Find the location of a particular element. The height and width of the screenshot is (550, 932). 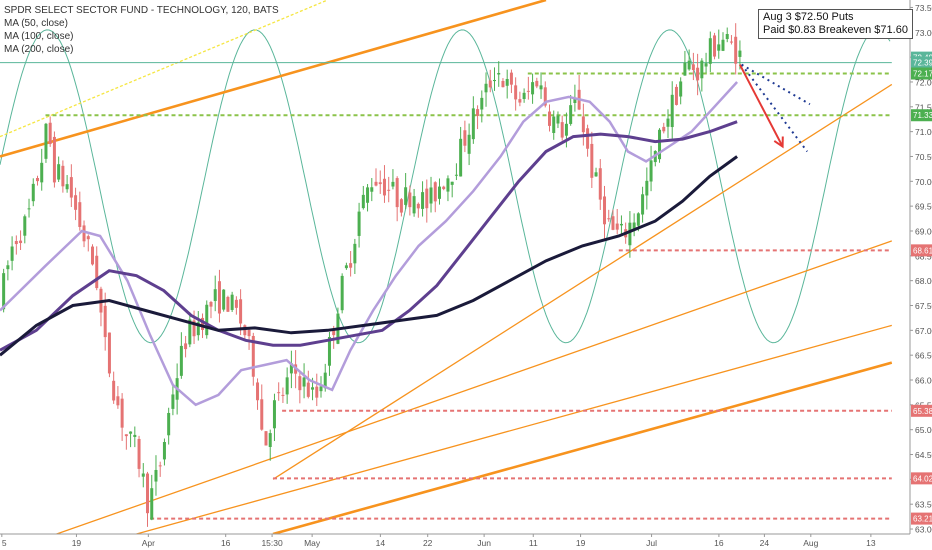

y-tick-label: 65.00 is located at coordinates (923, 430).